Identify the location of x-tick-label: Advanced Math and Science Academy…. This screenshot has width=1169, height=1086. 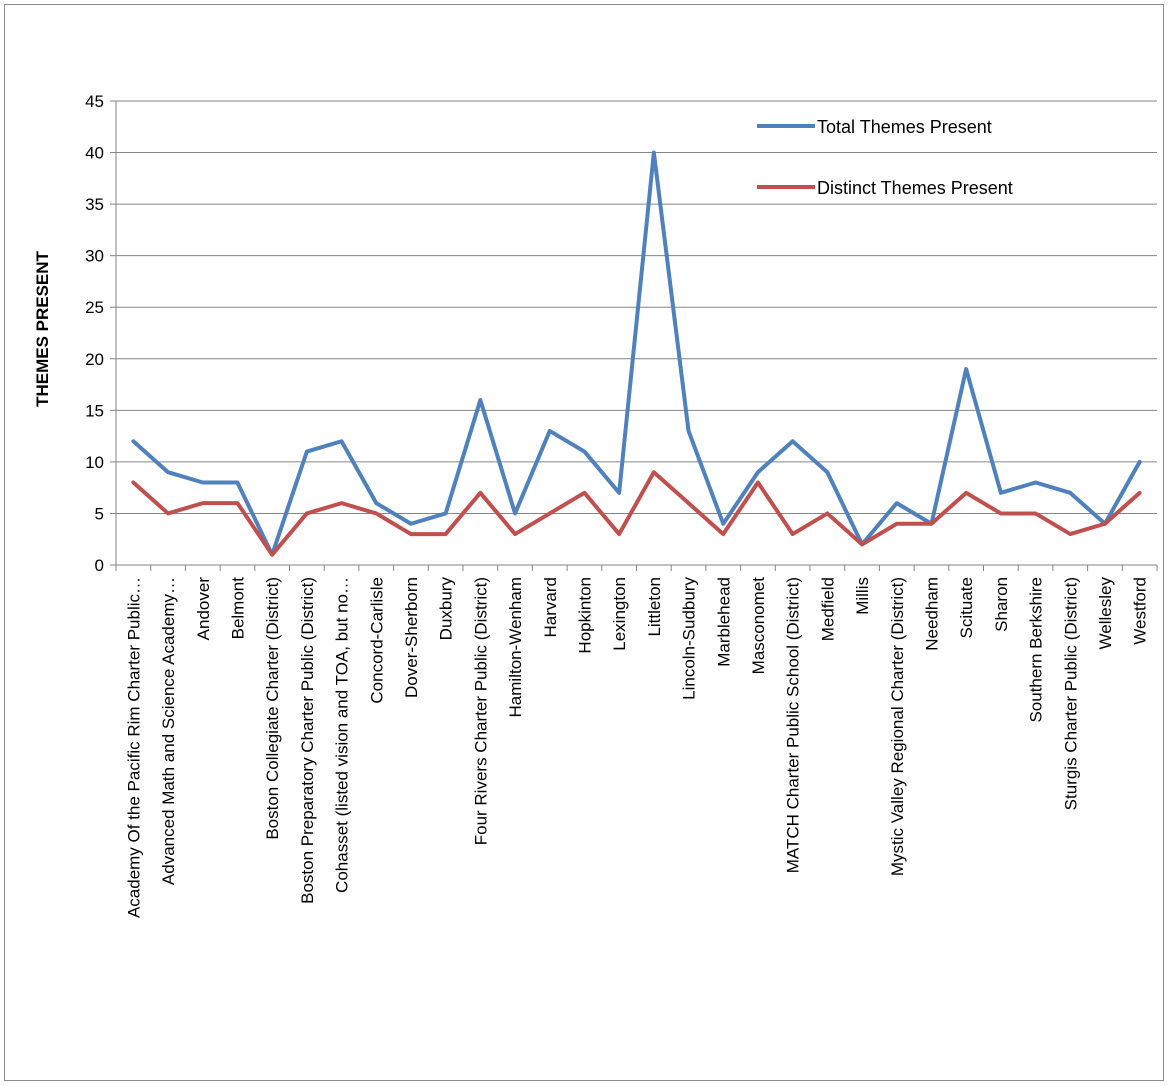
(168, 731).